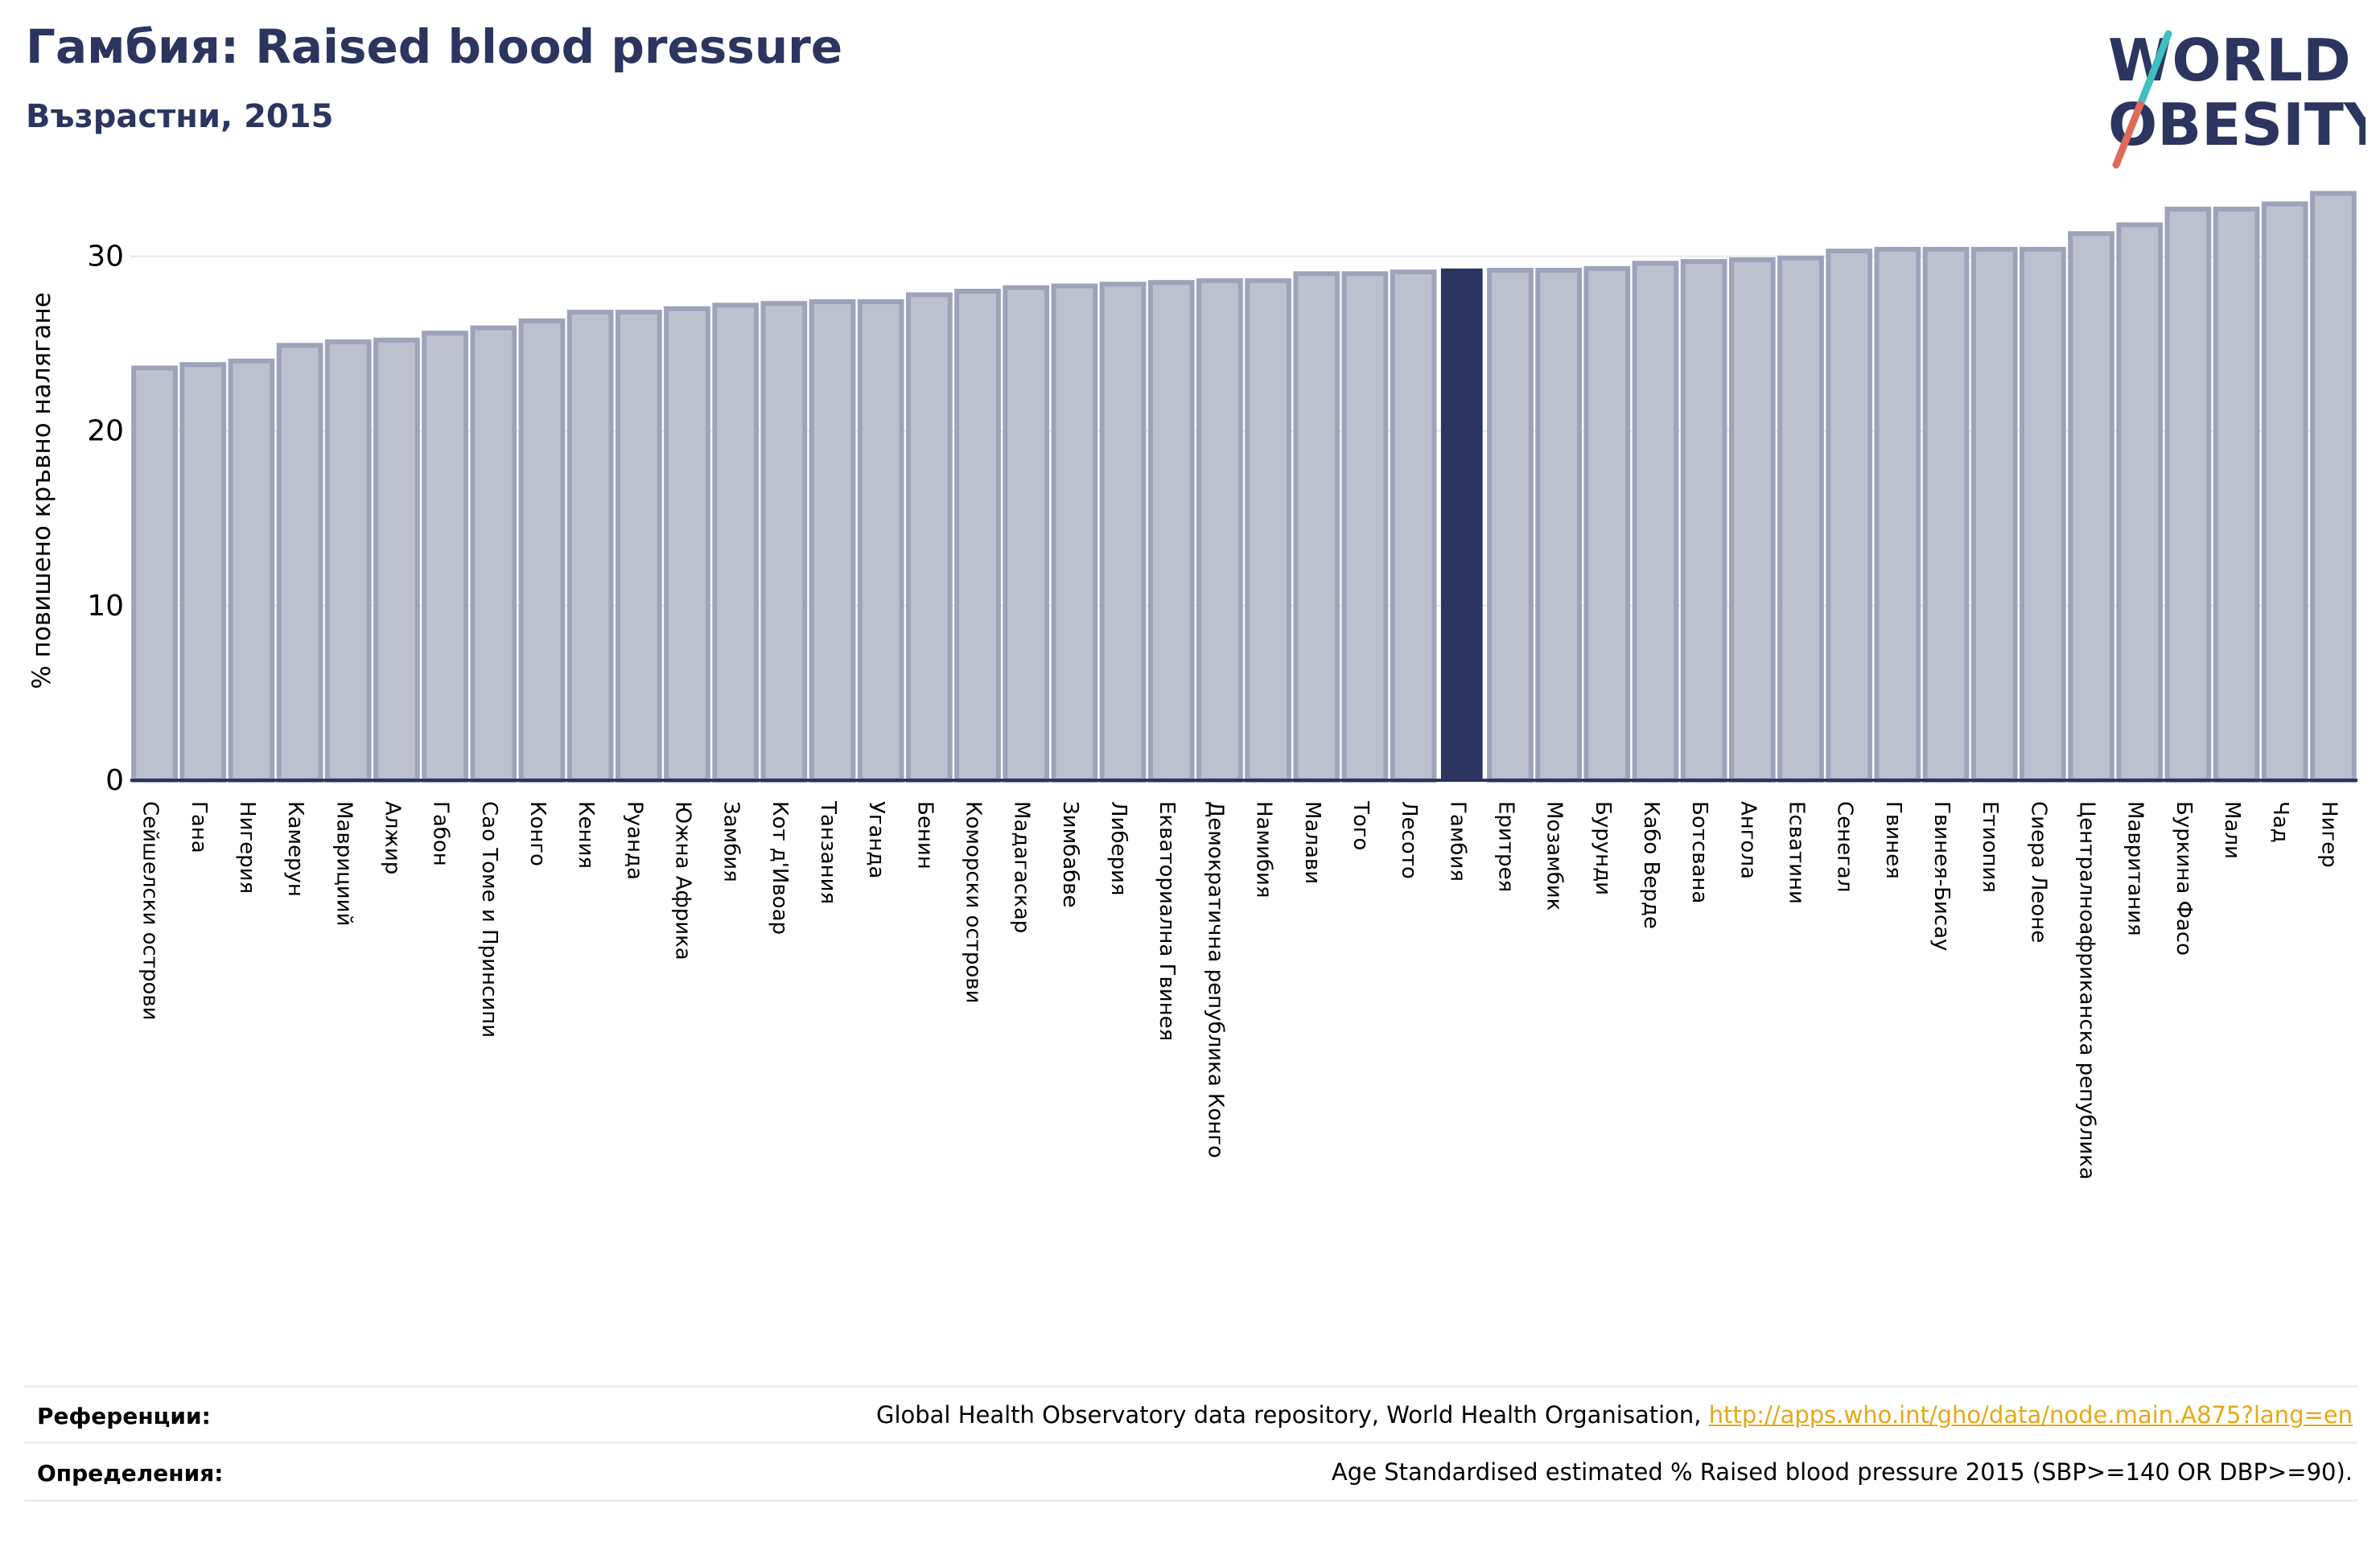 This screenshot has height=1542, width=2380. I want to click on logo-line-2: OBESITY, so click(2237, 124).